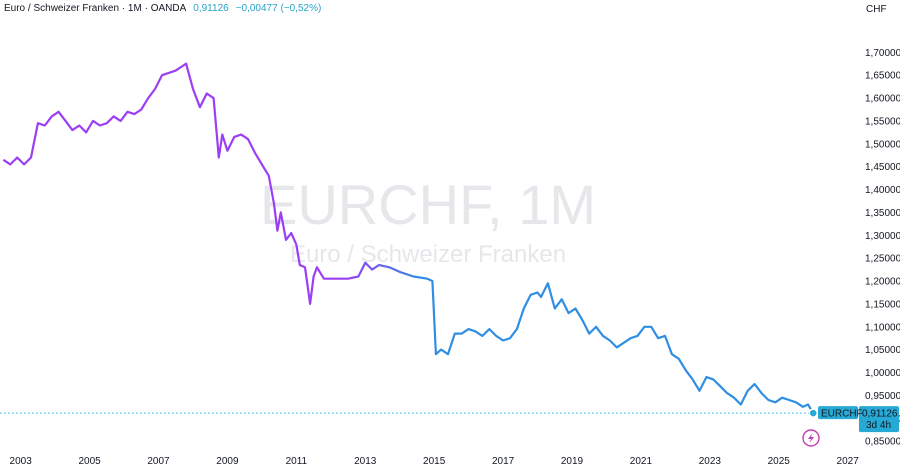 The image size is (900, 470). What do you see at coordinates (882, 259) in the screenshot?
I see `y-tick-label: 1,25000` at bounding box center [882, 259].